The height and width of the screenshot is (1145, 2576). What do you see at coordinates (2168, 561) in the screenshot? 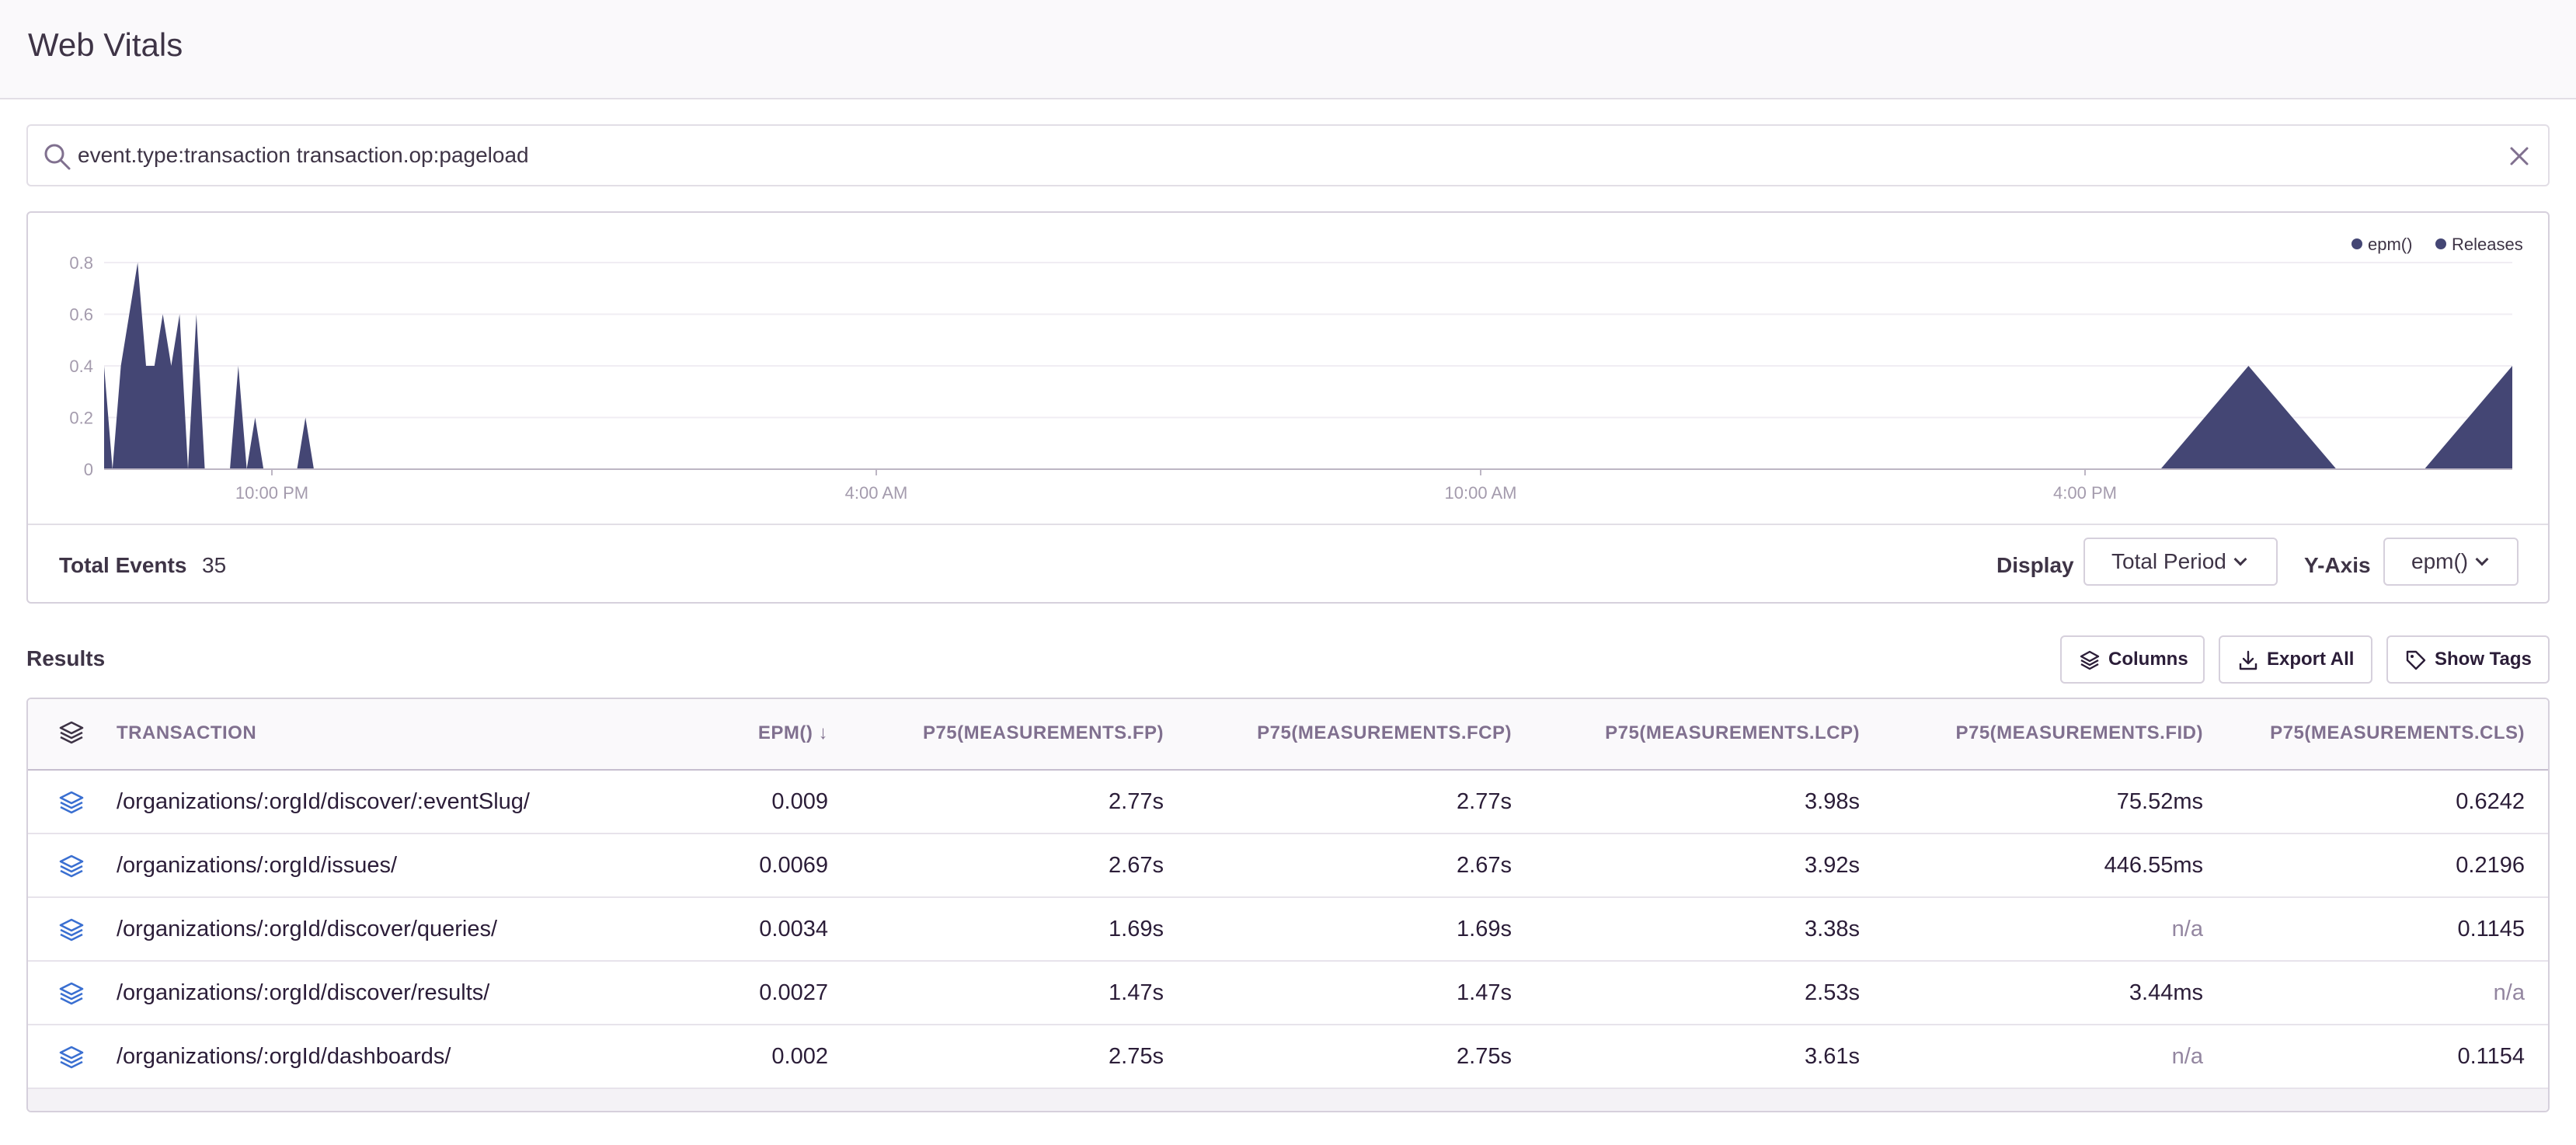
I see `display-value: Total Period` at bounding box center [2168, 561].